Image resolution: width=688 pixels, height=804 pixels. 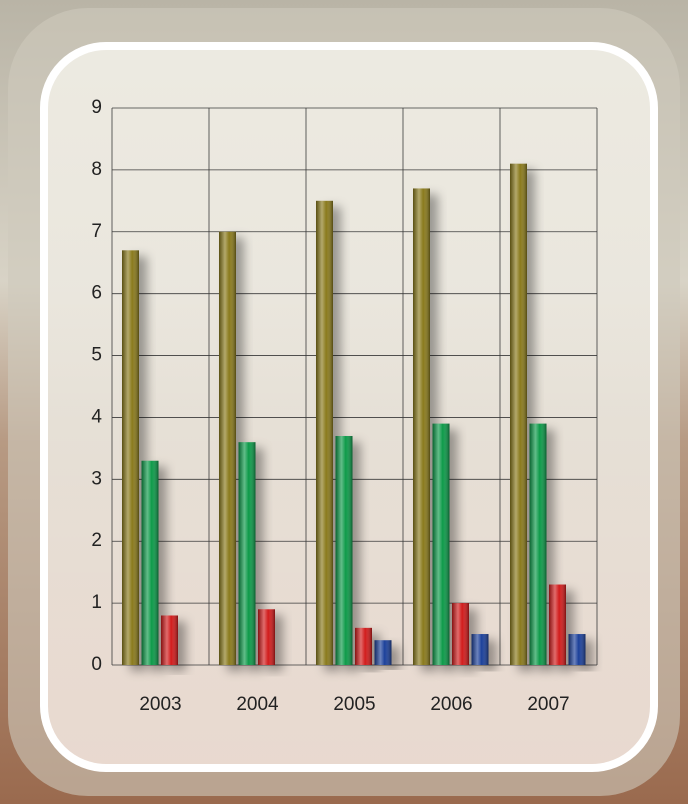 I want to click on x-tick-label: 2005, so click(x=354, y=704).